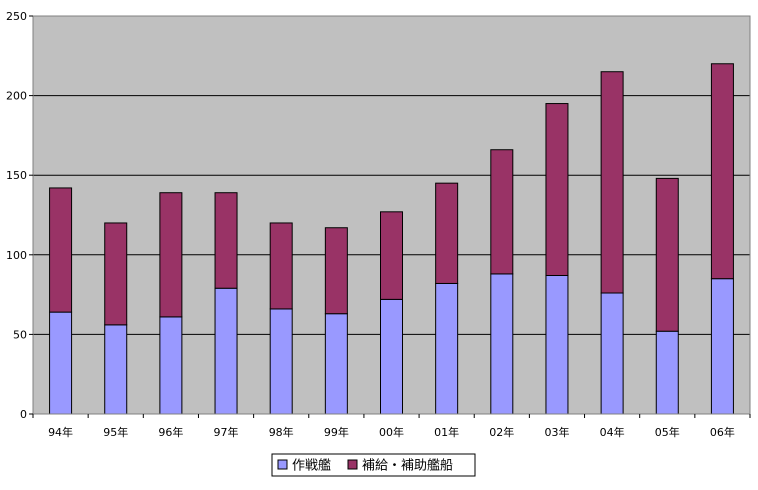  I want to click on x-tick-label: 00年, so click(391, 432).